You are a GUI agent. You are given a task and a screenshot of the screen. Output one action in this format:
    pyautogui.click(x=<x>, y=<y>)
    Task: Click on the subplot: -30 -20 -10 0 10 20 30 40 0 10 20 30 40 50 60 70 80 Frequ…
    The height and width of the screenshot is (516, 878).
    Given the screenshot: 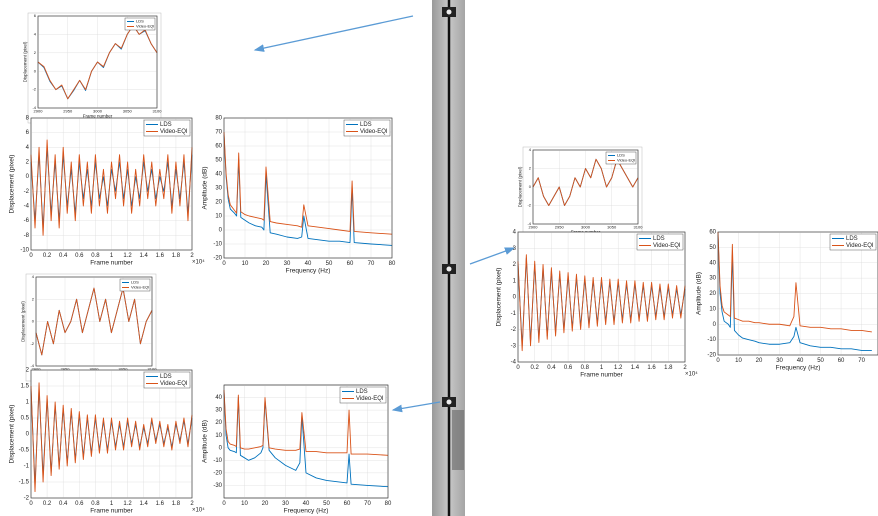 What is the action you would take?
    pyautogui.click(x=297, y=449)
    